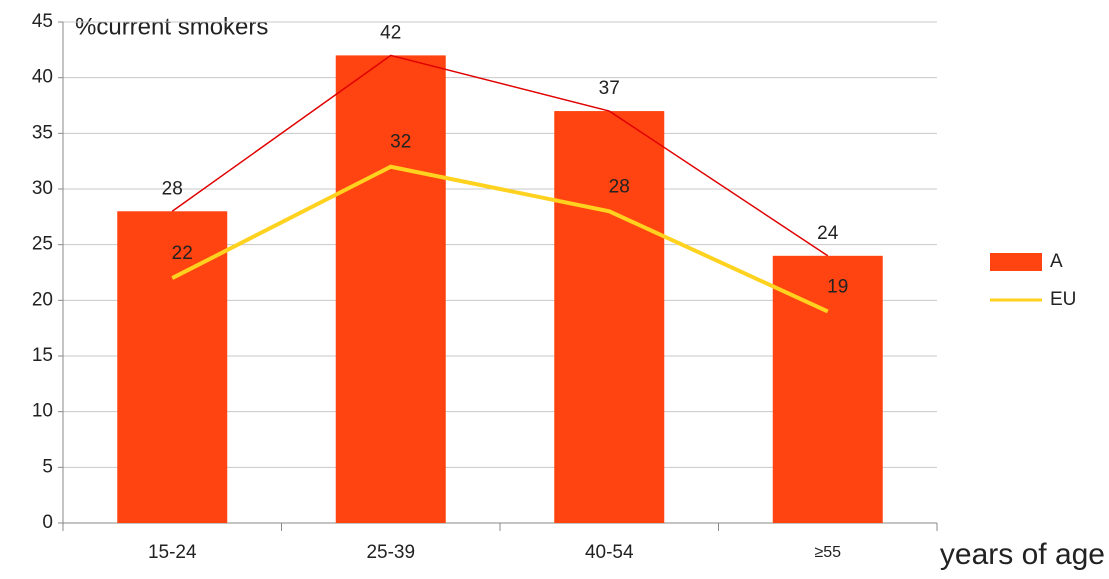 The image size is (1109, 579). I want to click on y-tick-label: 5, so click(47, 466).